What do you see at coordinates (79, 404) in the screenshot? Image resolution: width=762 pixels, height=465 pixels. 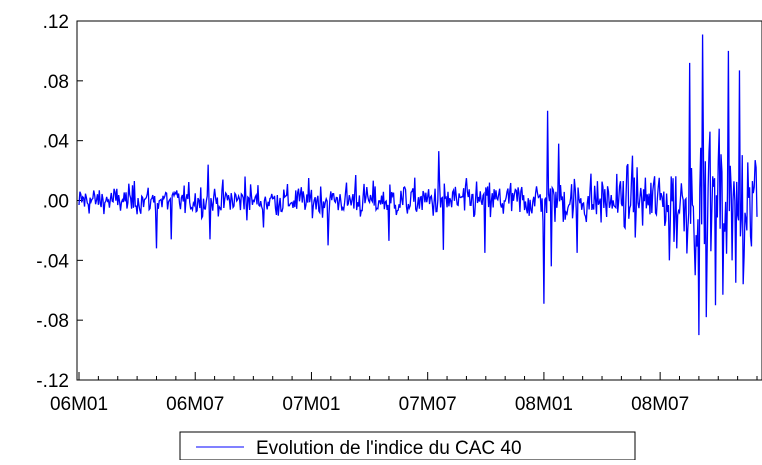 I see `x-tick-label: 06M01` at bounding box center [79, 404].